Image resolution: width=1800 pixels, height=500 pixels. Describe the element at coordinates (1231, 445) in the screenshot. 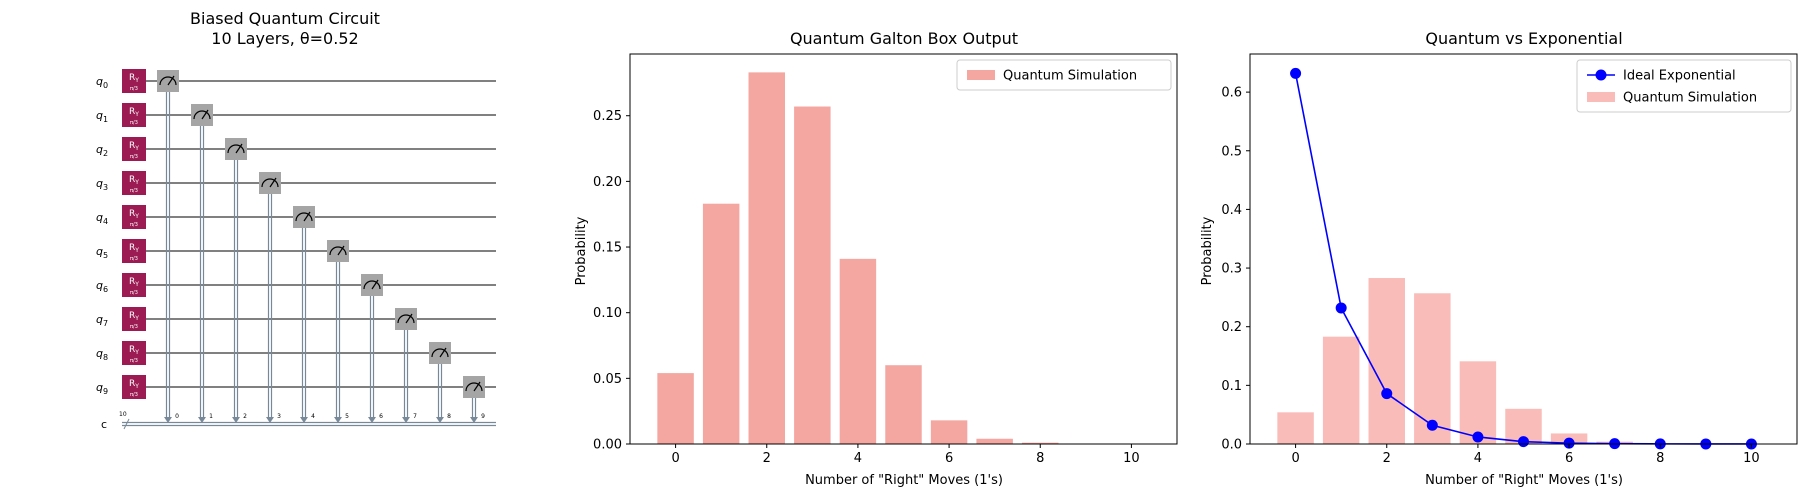

I see `y-tick-label: 0.0` at that location.